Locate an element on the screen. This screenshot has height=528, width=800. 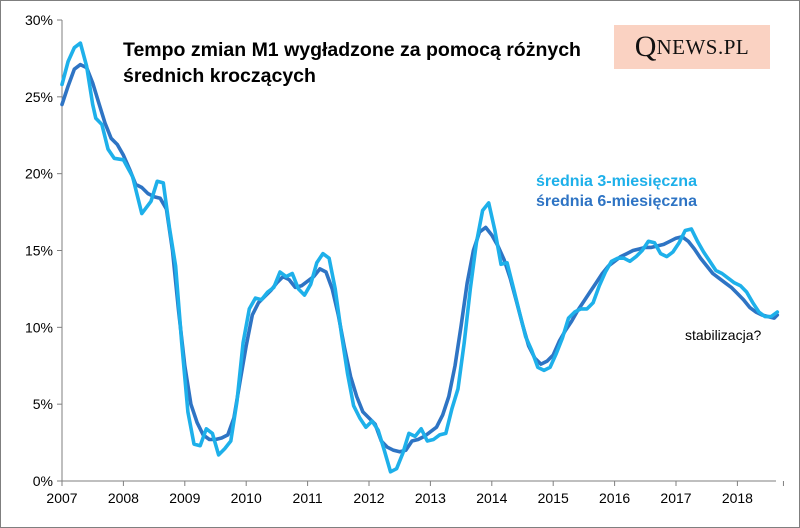
y-tick-label: 25% is located at coordinates (39, 97).